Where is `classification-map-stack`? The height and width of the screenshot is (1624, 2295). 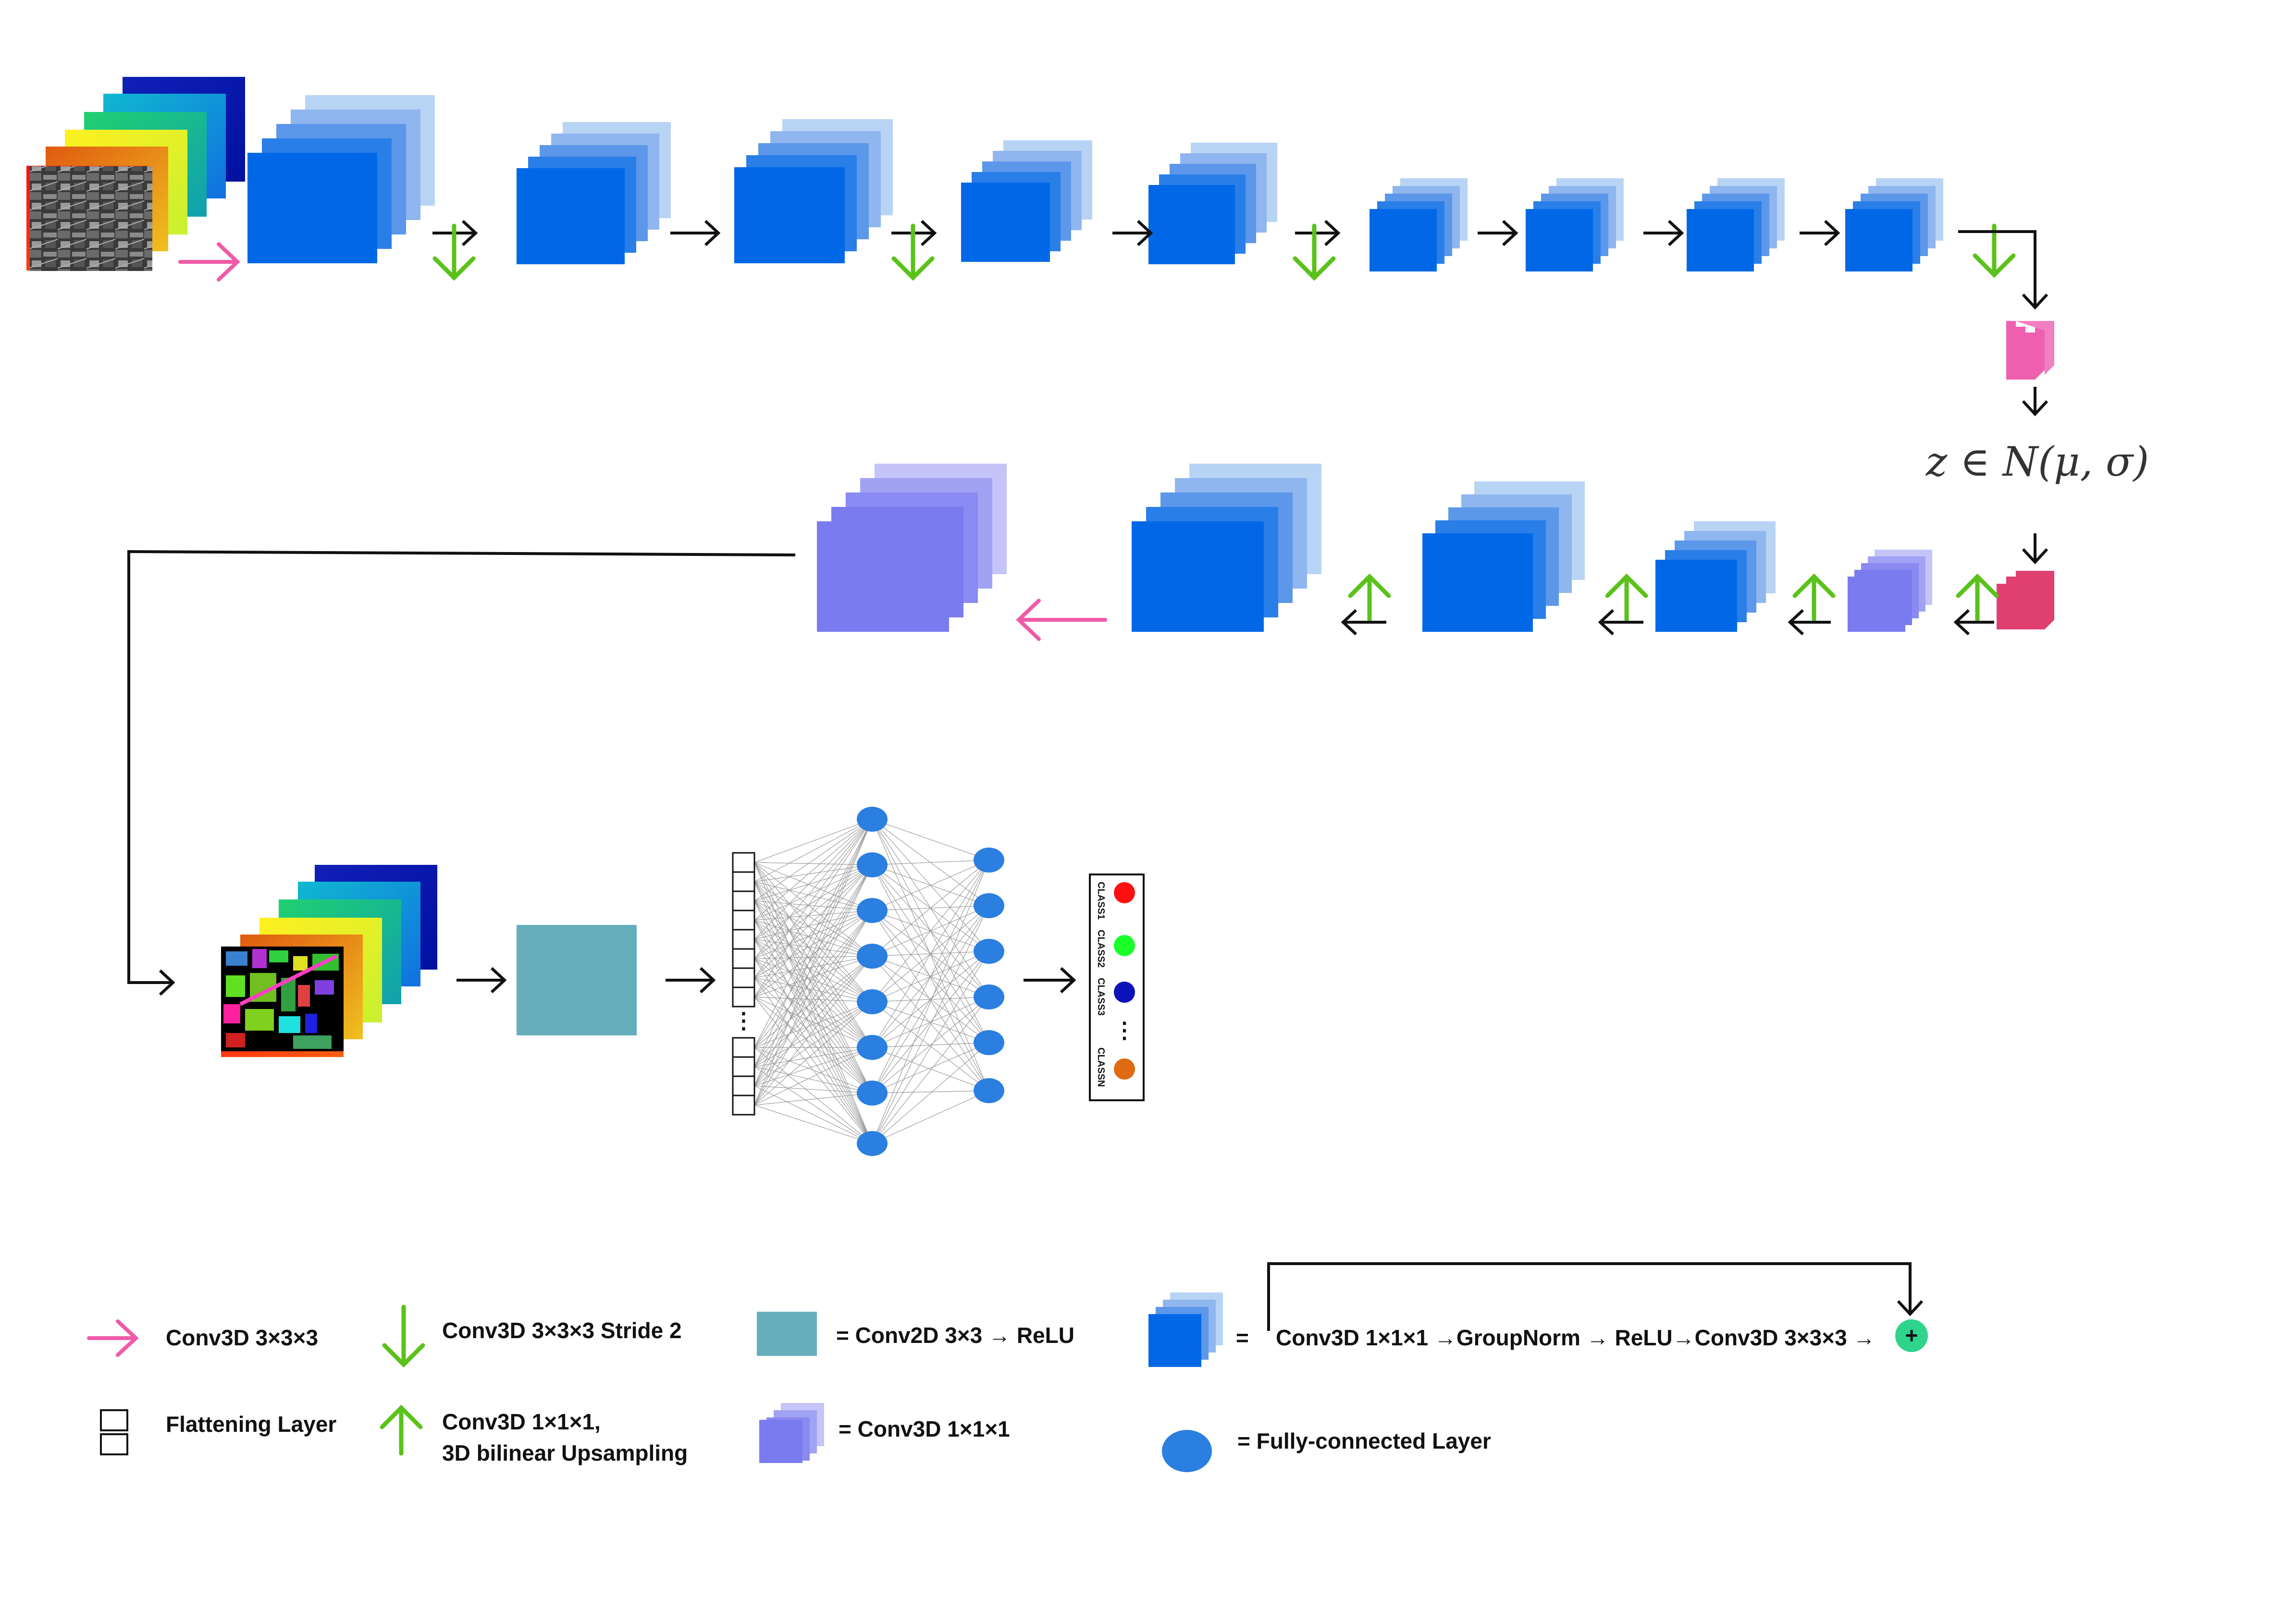
classification-map-stack is located at coordinates (329, 961).